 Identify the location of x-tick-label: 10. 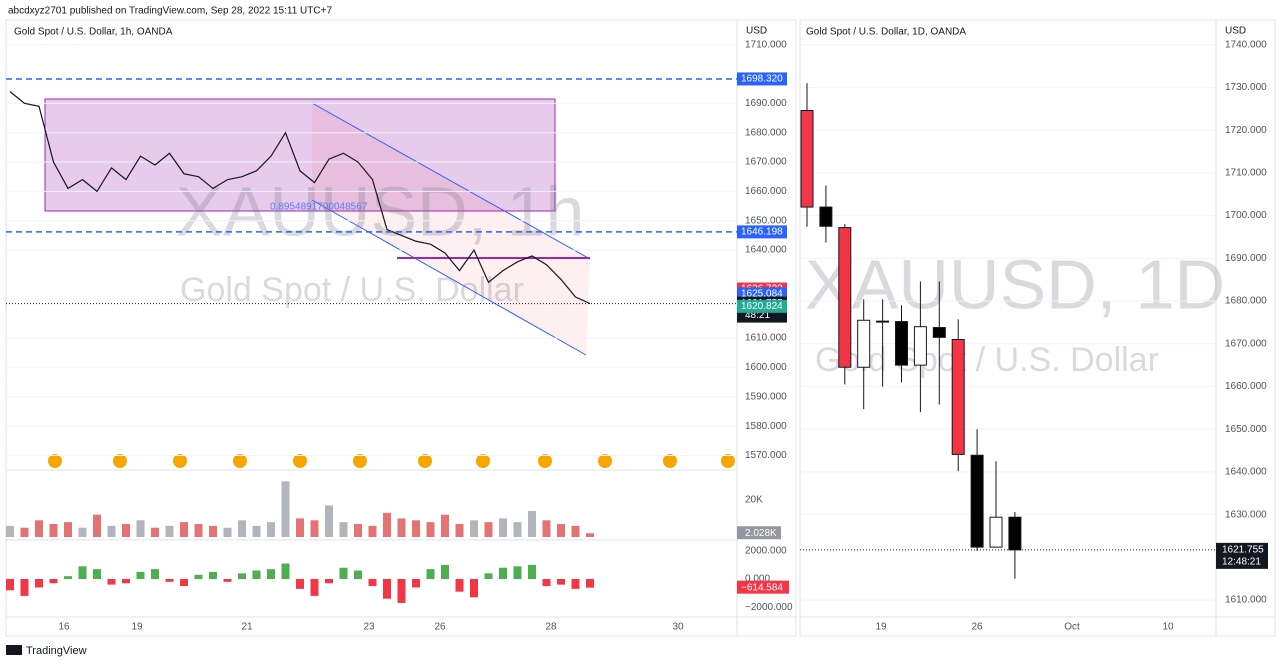
(1168, 627).